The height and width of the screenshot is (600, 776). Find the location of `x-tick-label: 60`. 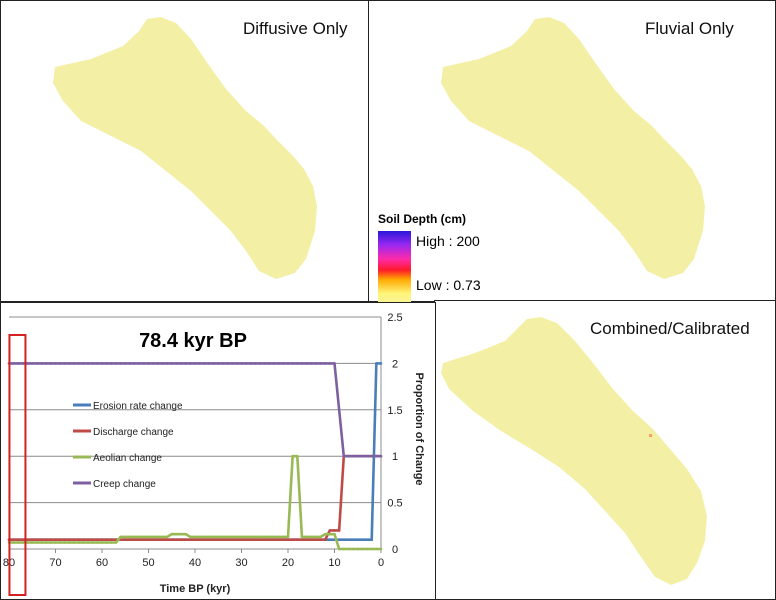

x-tick-label: 60 is located at coordinates (102, 563).